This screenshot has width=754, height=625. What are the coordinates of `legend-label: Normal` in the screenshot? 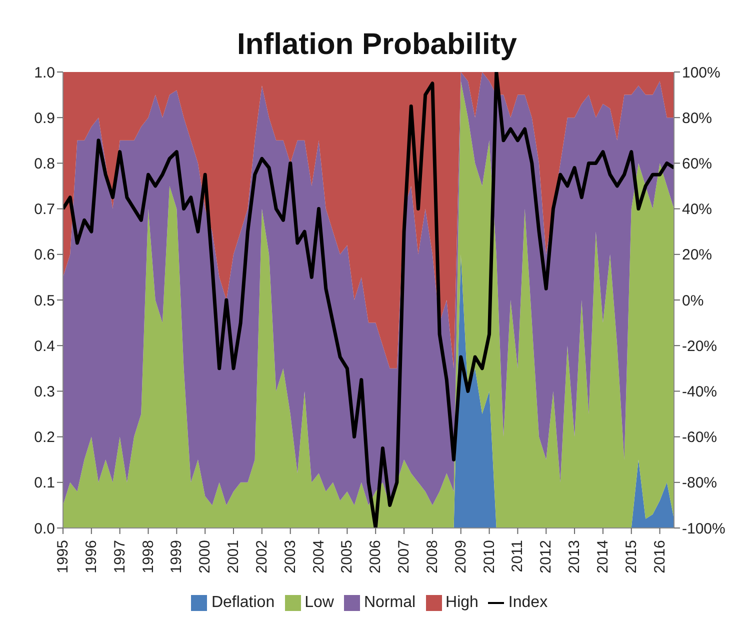 It's located at (390, 602).